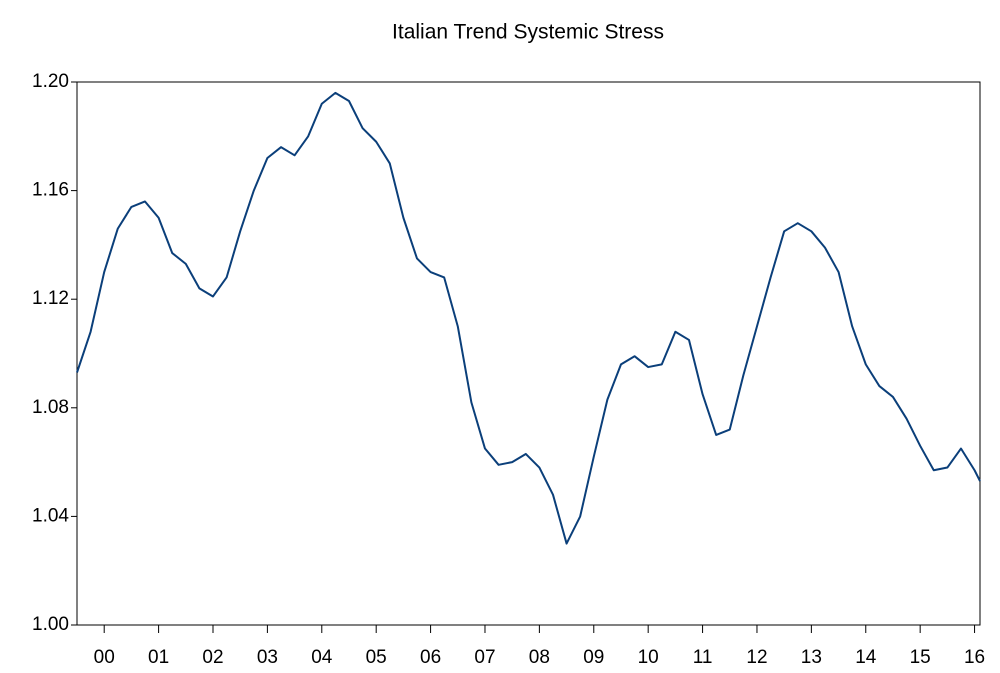 The image size is (1000, 673). What do you see at coordinates (50, 515) in the screenshot?
I see `y-tick-label: 1.04` at bounding box center [50, 515].